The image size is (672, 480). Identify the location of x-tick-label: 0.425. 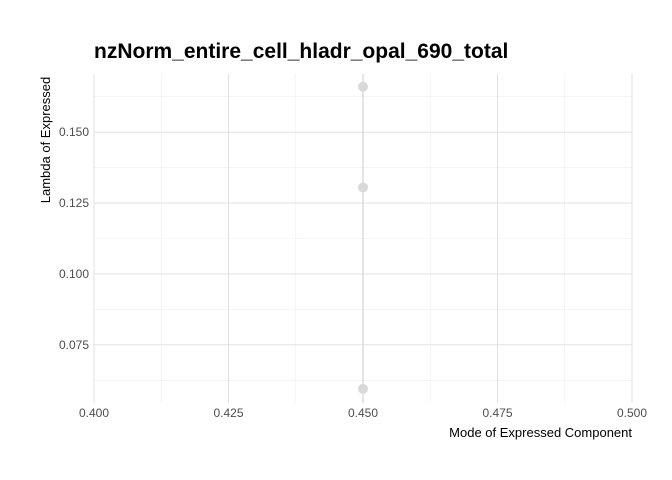
(228, 413).